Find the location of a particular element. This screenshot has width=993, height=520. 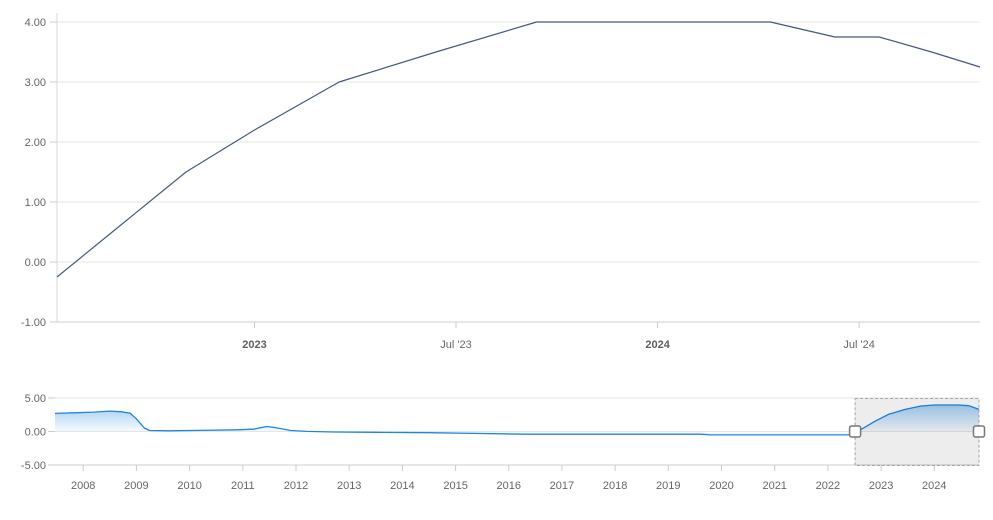

nav-x-tick-label: 2012 is located at coordinates (296, 486).